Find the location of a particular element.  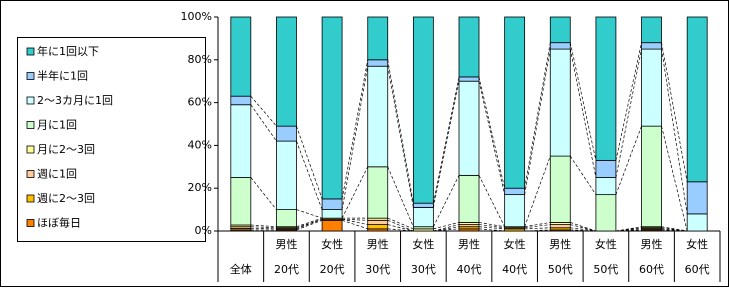

legend-label: 月に2～3回 is located at coordinates (66, 149).